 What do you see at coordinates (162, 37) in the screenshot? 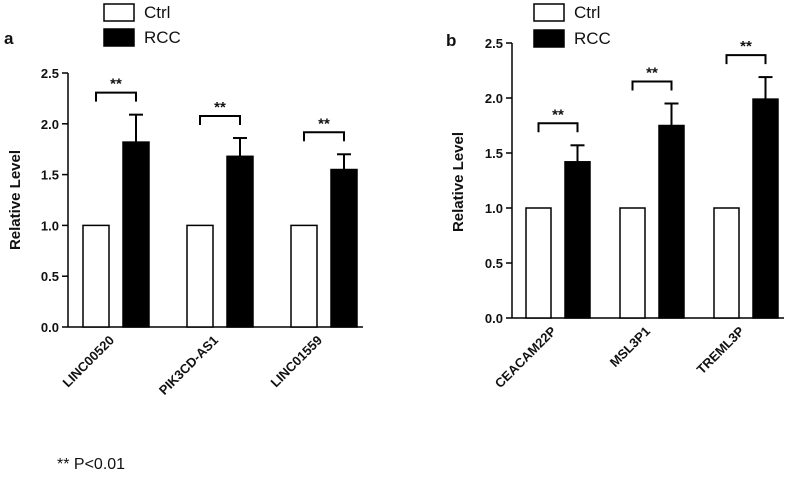
I see `panel-a-legend-label: RCC` at bounding box center [162, 37].